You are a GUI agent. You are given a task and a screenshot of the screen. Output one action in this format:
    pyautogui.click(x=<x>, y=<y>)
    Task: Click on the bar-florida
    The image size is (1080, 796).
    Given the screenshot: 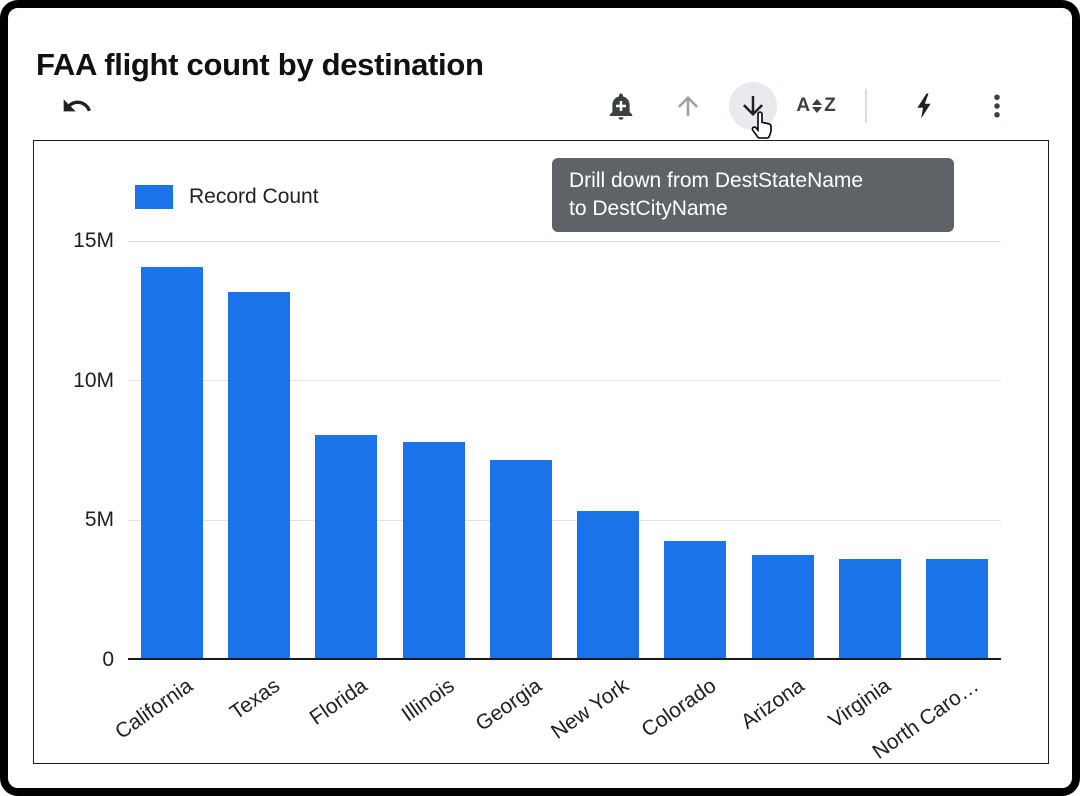 What is the action you would take?
    pyautogui.click(x=346, y=546)
    